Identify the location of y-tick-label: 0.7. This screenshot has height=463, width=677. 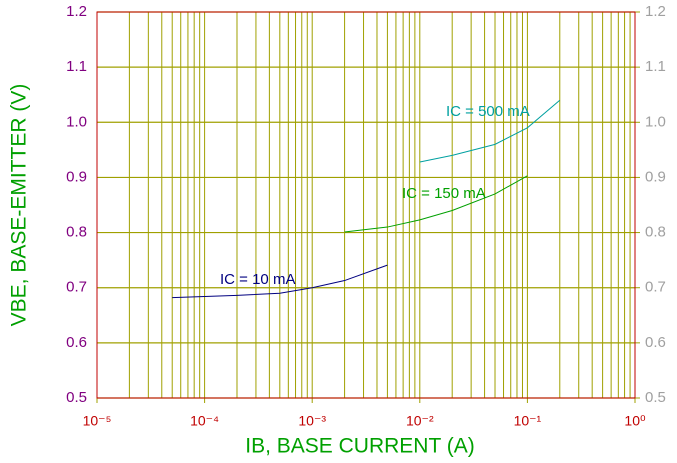
(76, 287).